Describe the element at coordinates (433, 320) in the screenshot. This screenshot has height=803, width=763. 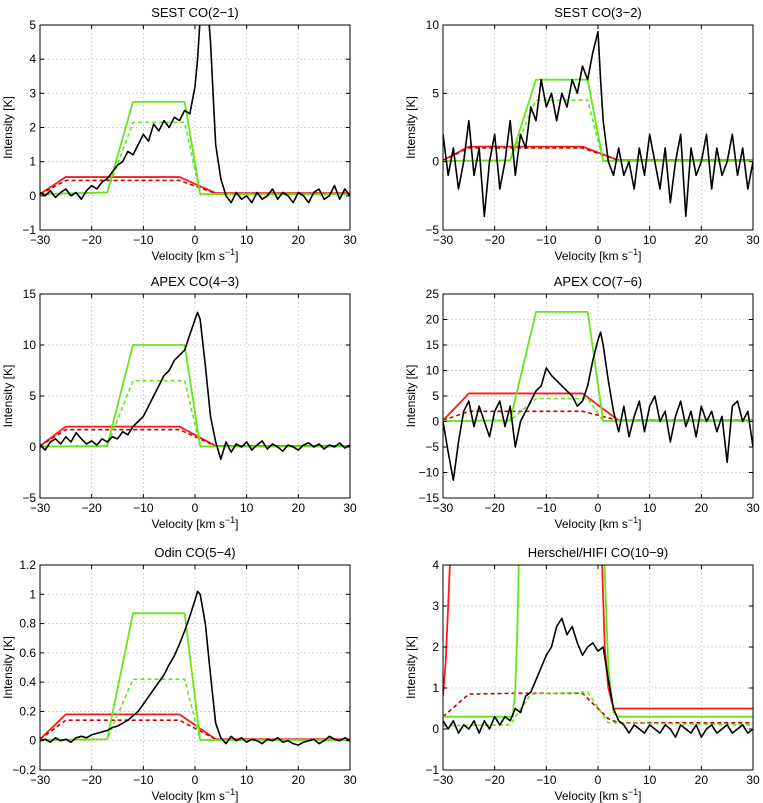
I see `y-tick-label: 20` at that location.